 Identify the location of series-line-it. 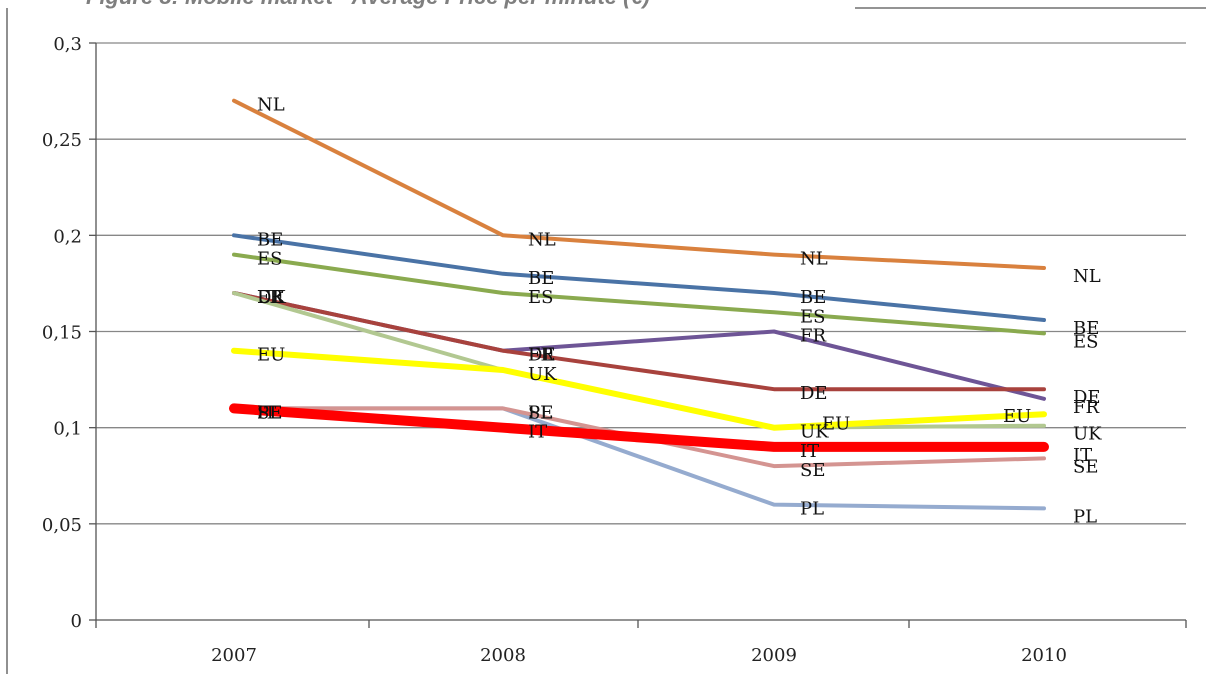
(639, 427).